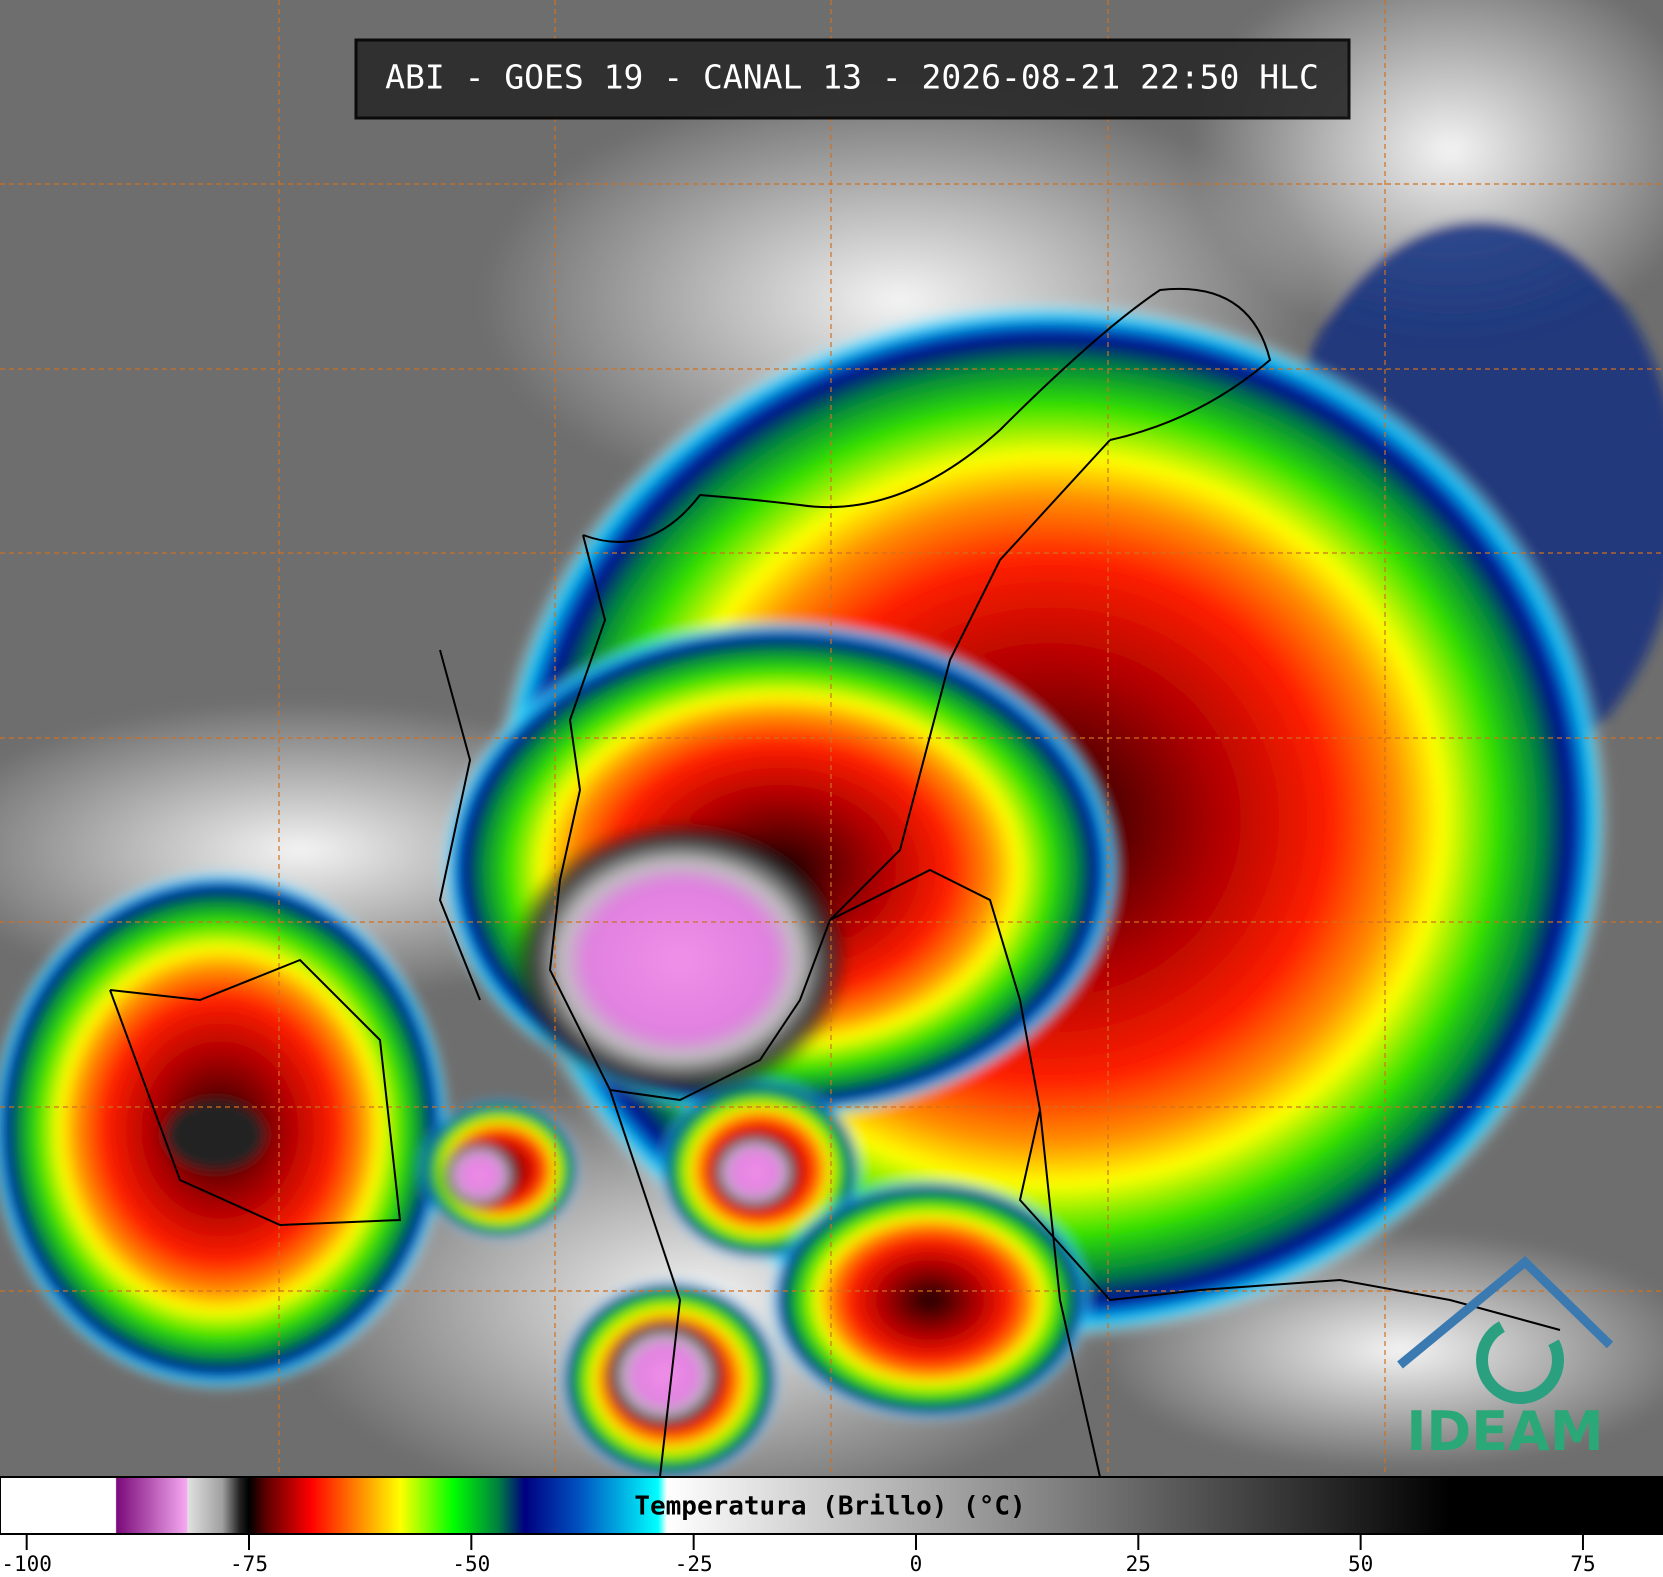 The width and height of the screenshot is (1663, 1577). Describe the element at coordinates (1504, 1431) in the screenshot. I see `logo-text: IDEAM` at that location.